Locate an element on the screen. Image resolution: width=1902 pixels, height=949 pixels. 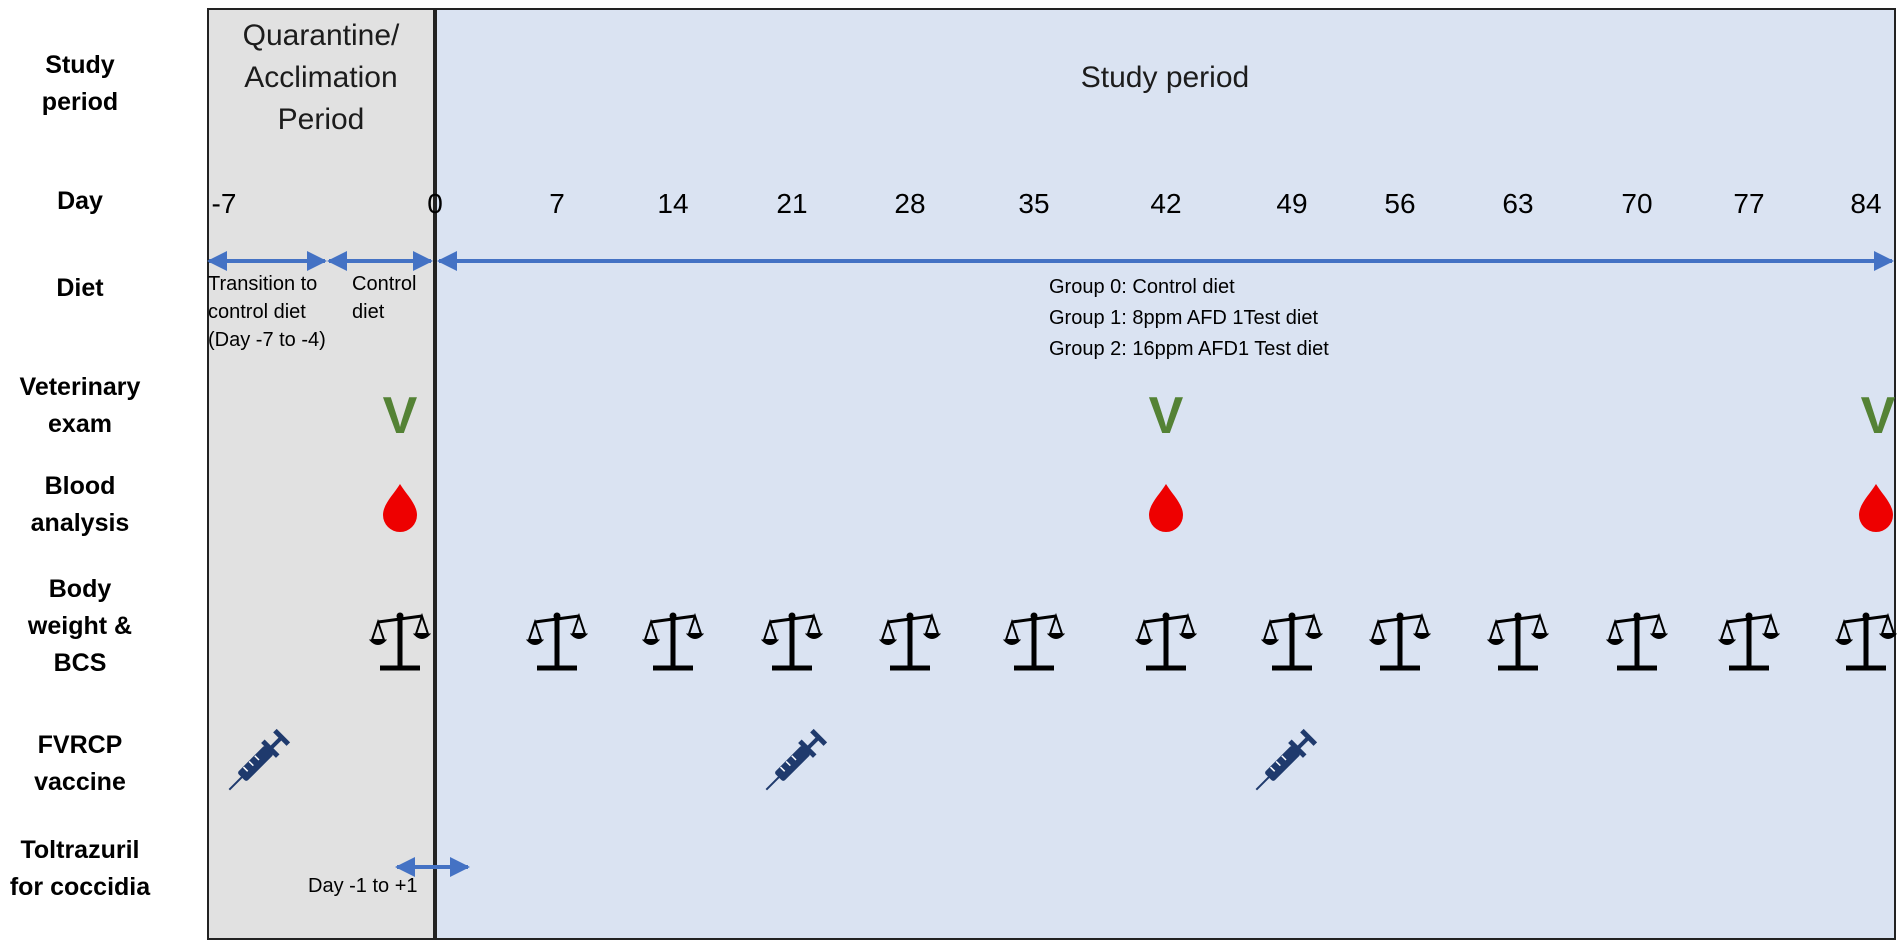
row-label-study-period: Study period is located at coordinates (80, 83).